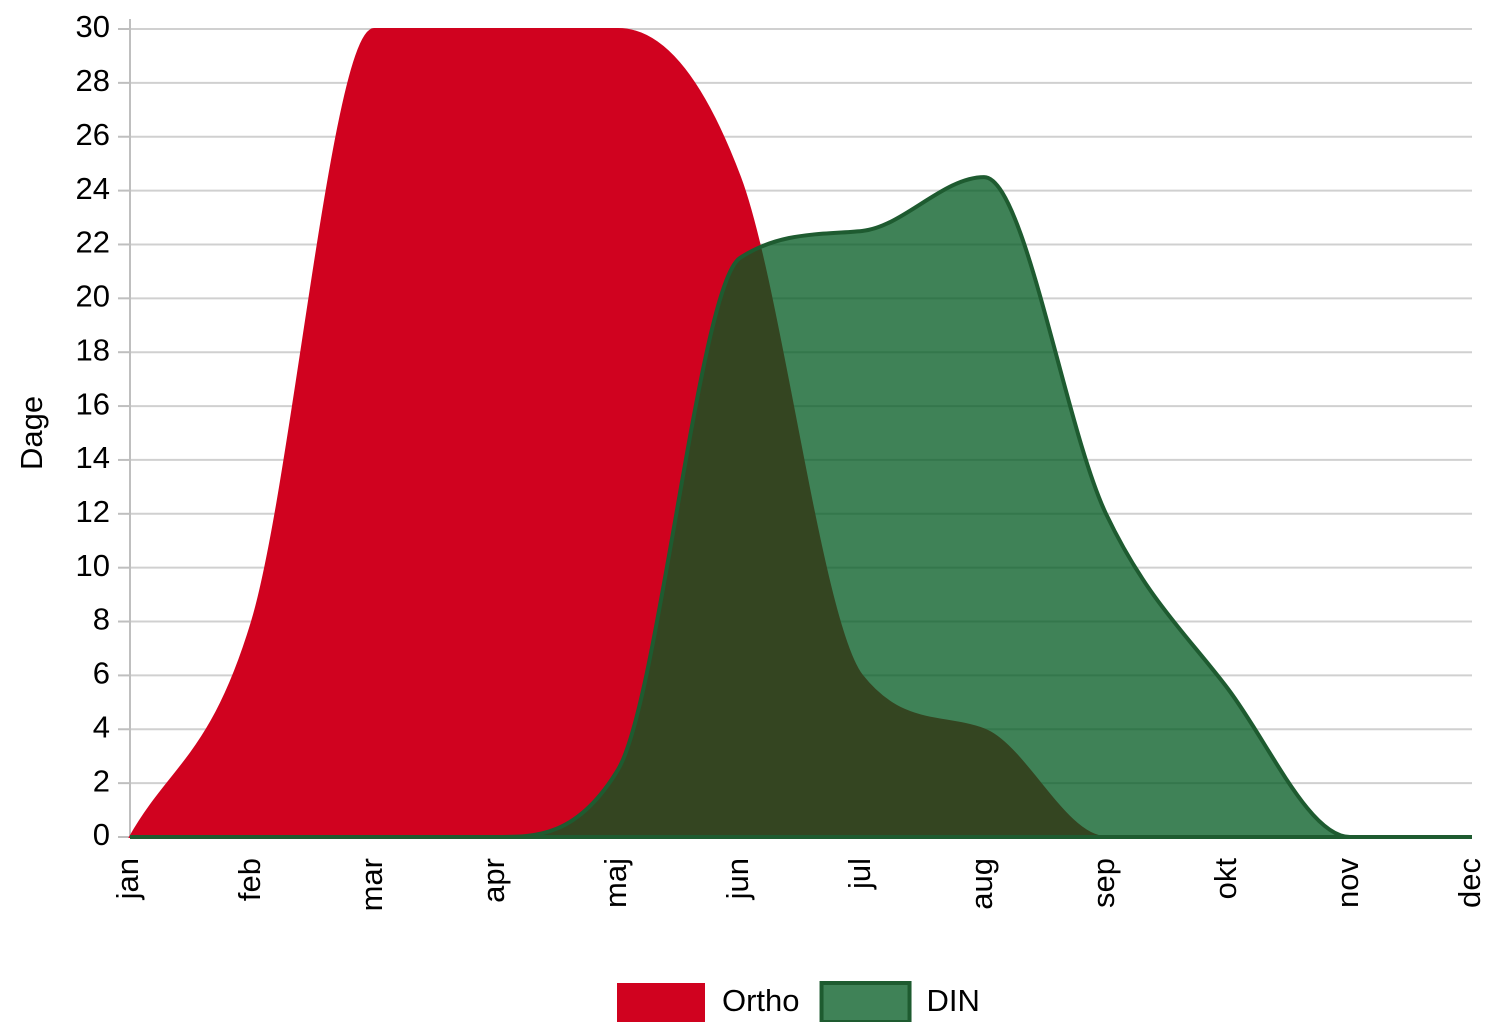 This screenshot has height=1022, width=1491. Describe the element at coordinates (93, 242) in the screenshot. I see `y-tick-label: 22` at that location.